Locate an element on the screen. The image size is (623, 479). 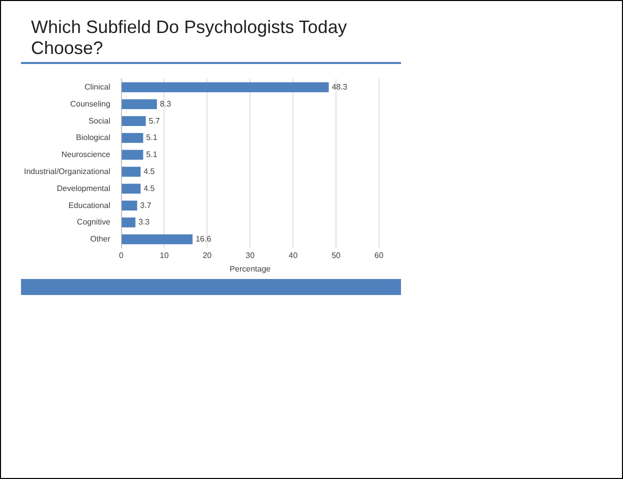
y-tick-label: Educational is located at coordinates (89, 205).